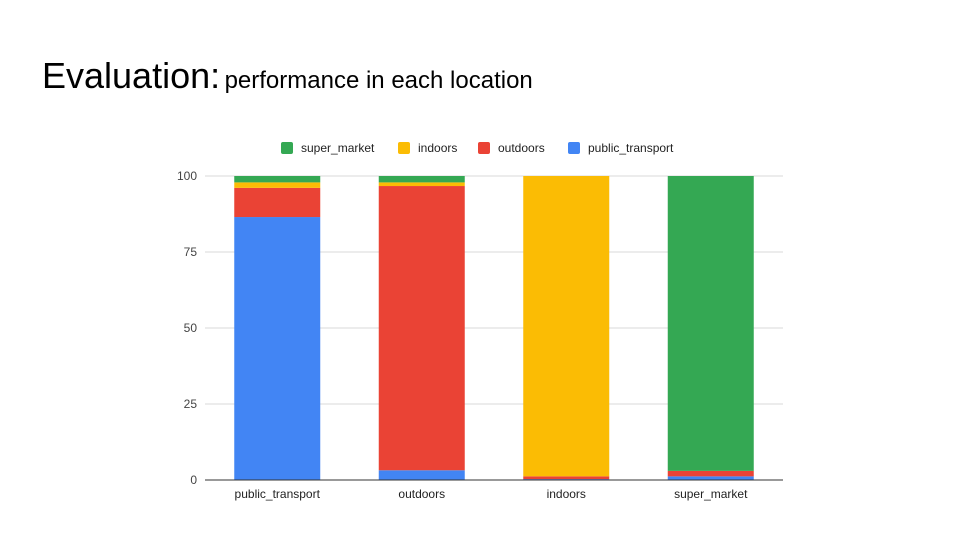 The width and height of the screenshot is (960, 540). Describe the element at coordinates (191, 328) in the screenshot. I see `y-tick-label: 50` at that location.